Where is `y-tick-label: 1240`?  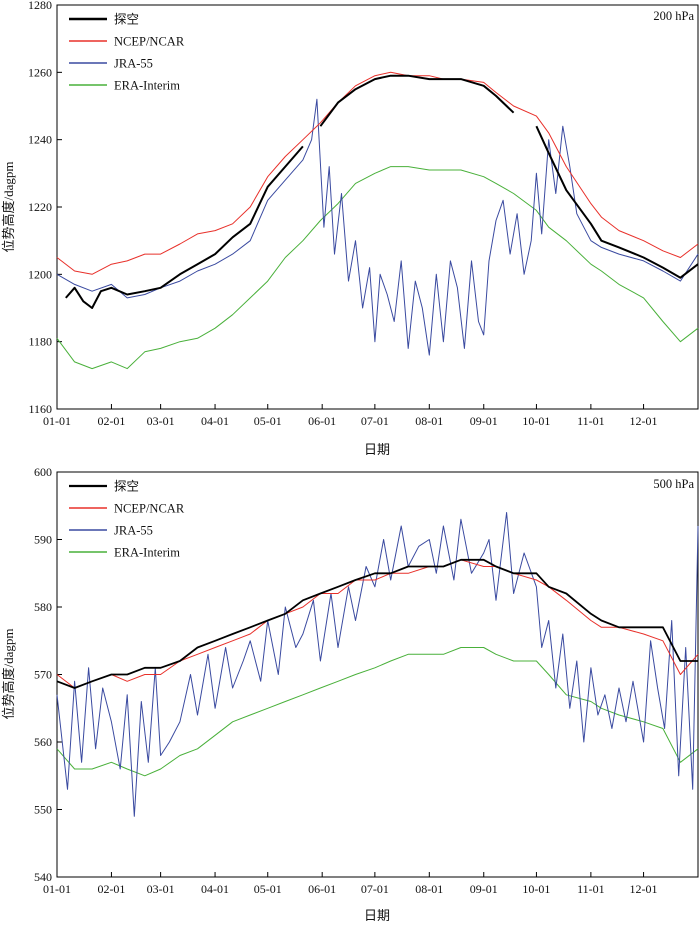 y-tick-label: 1240 is located at coordinates (40, 140).